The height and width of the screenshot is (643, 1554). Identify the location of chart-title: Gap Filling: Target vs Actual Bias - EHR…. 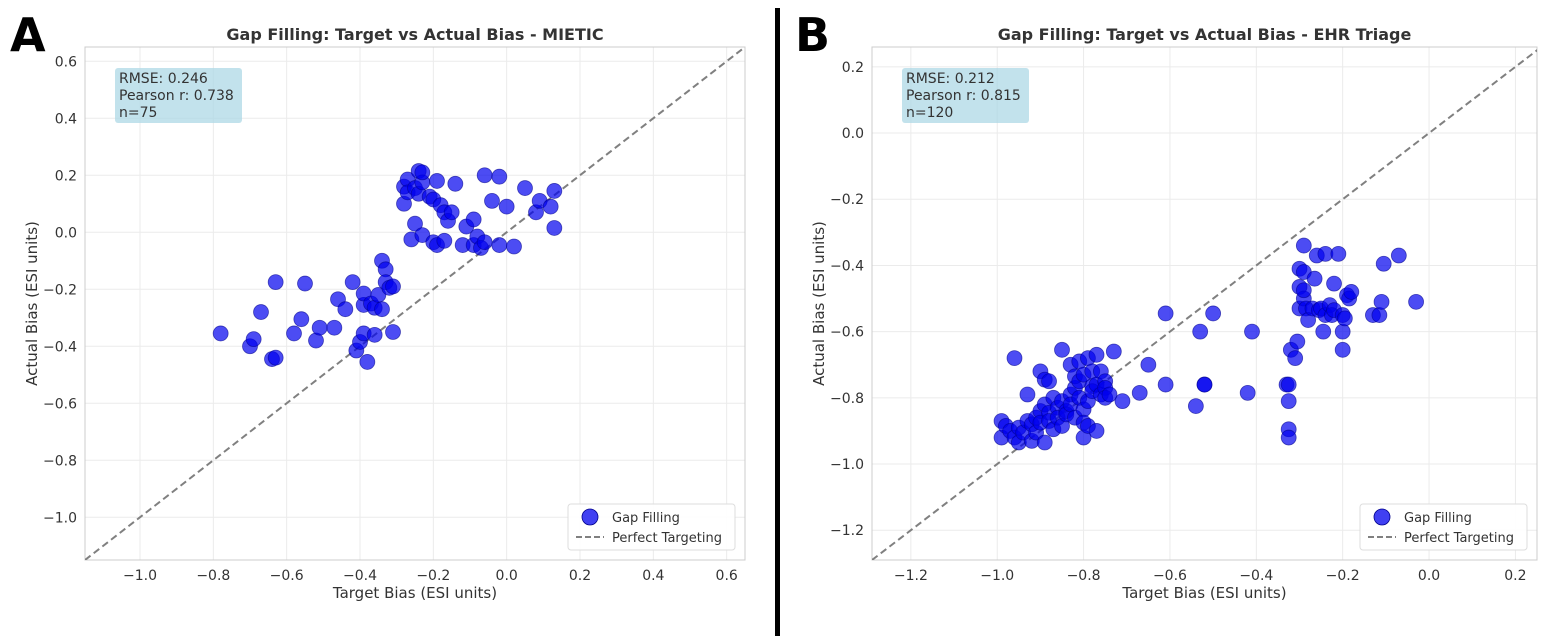
(1205, 34).